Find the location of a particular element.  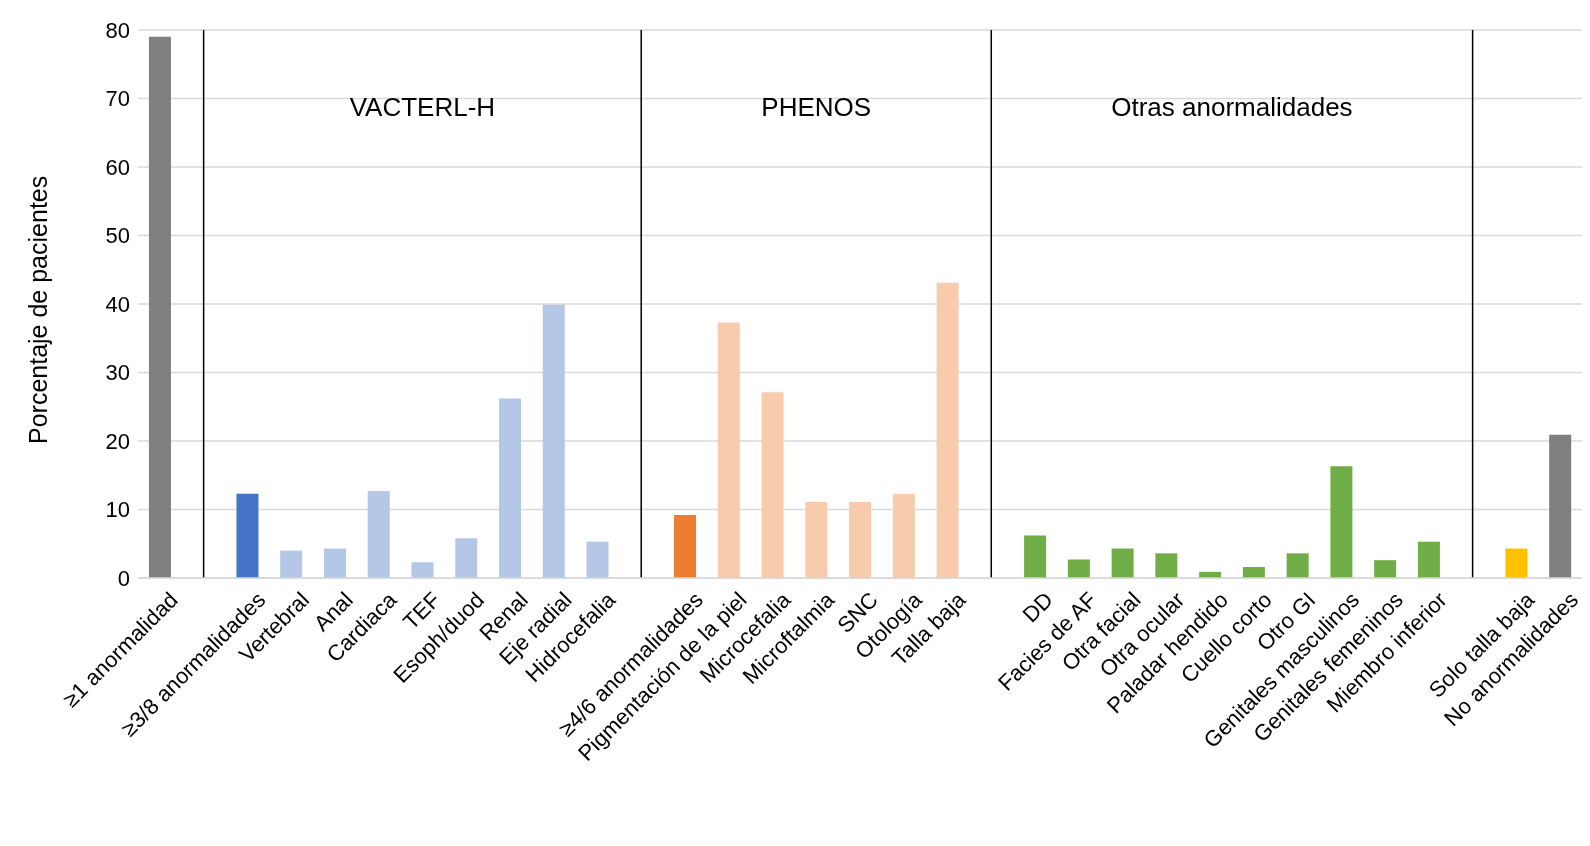

y-tick-label: 40 is located at coordinates (117, 304).